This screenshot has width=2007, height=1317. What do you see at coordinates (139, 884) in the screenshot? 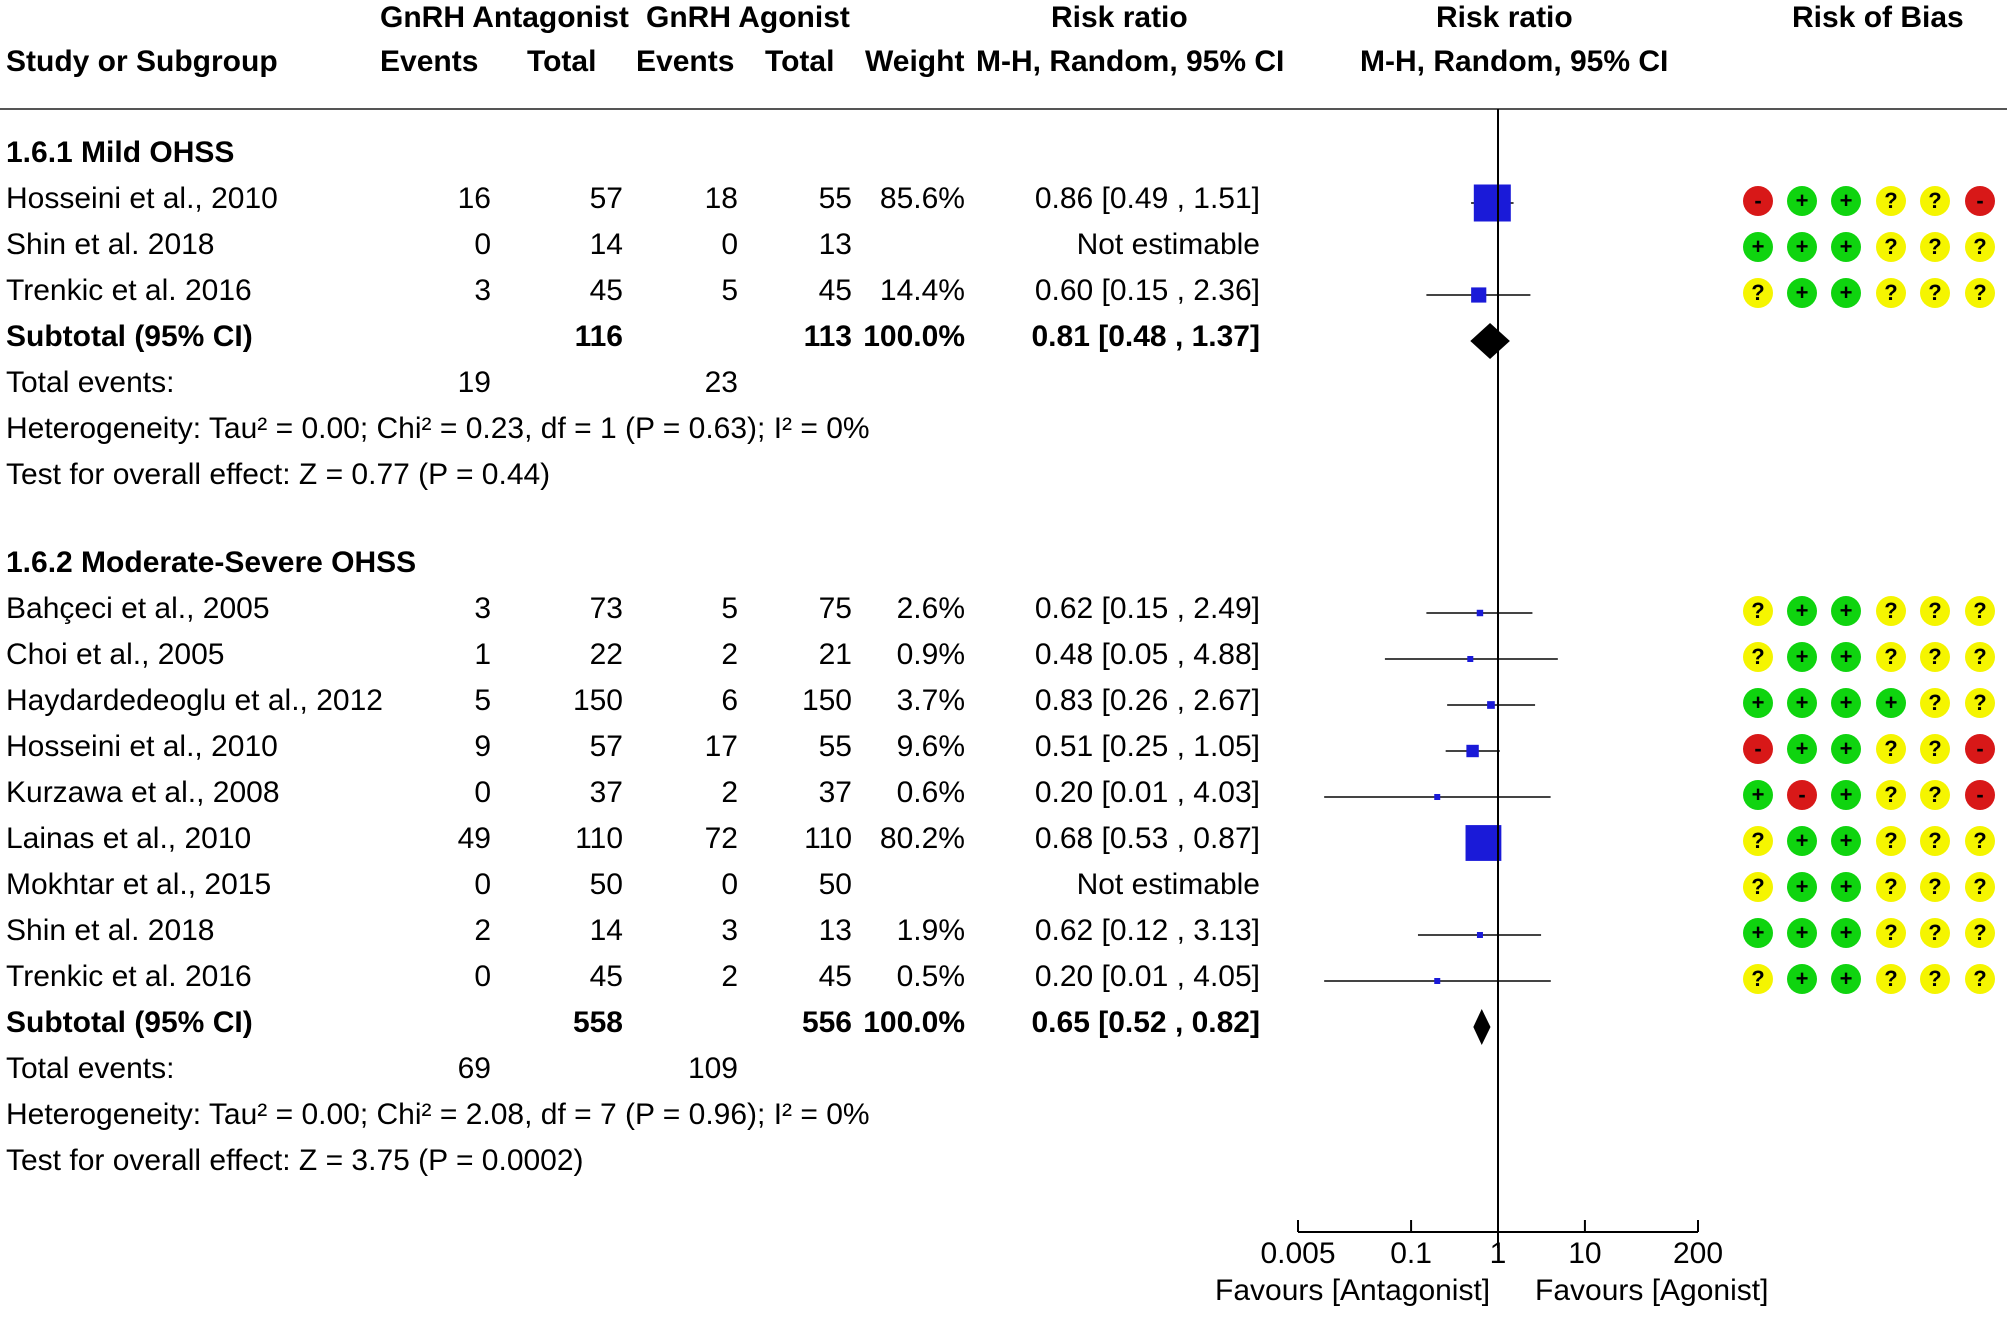
I see `study-name: Mokhtar et al., 2015` at bounding box center [139, 884].